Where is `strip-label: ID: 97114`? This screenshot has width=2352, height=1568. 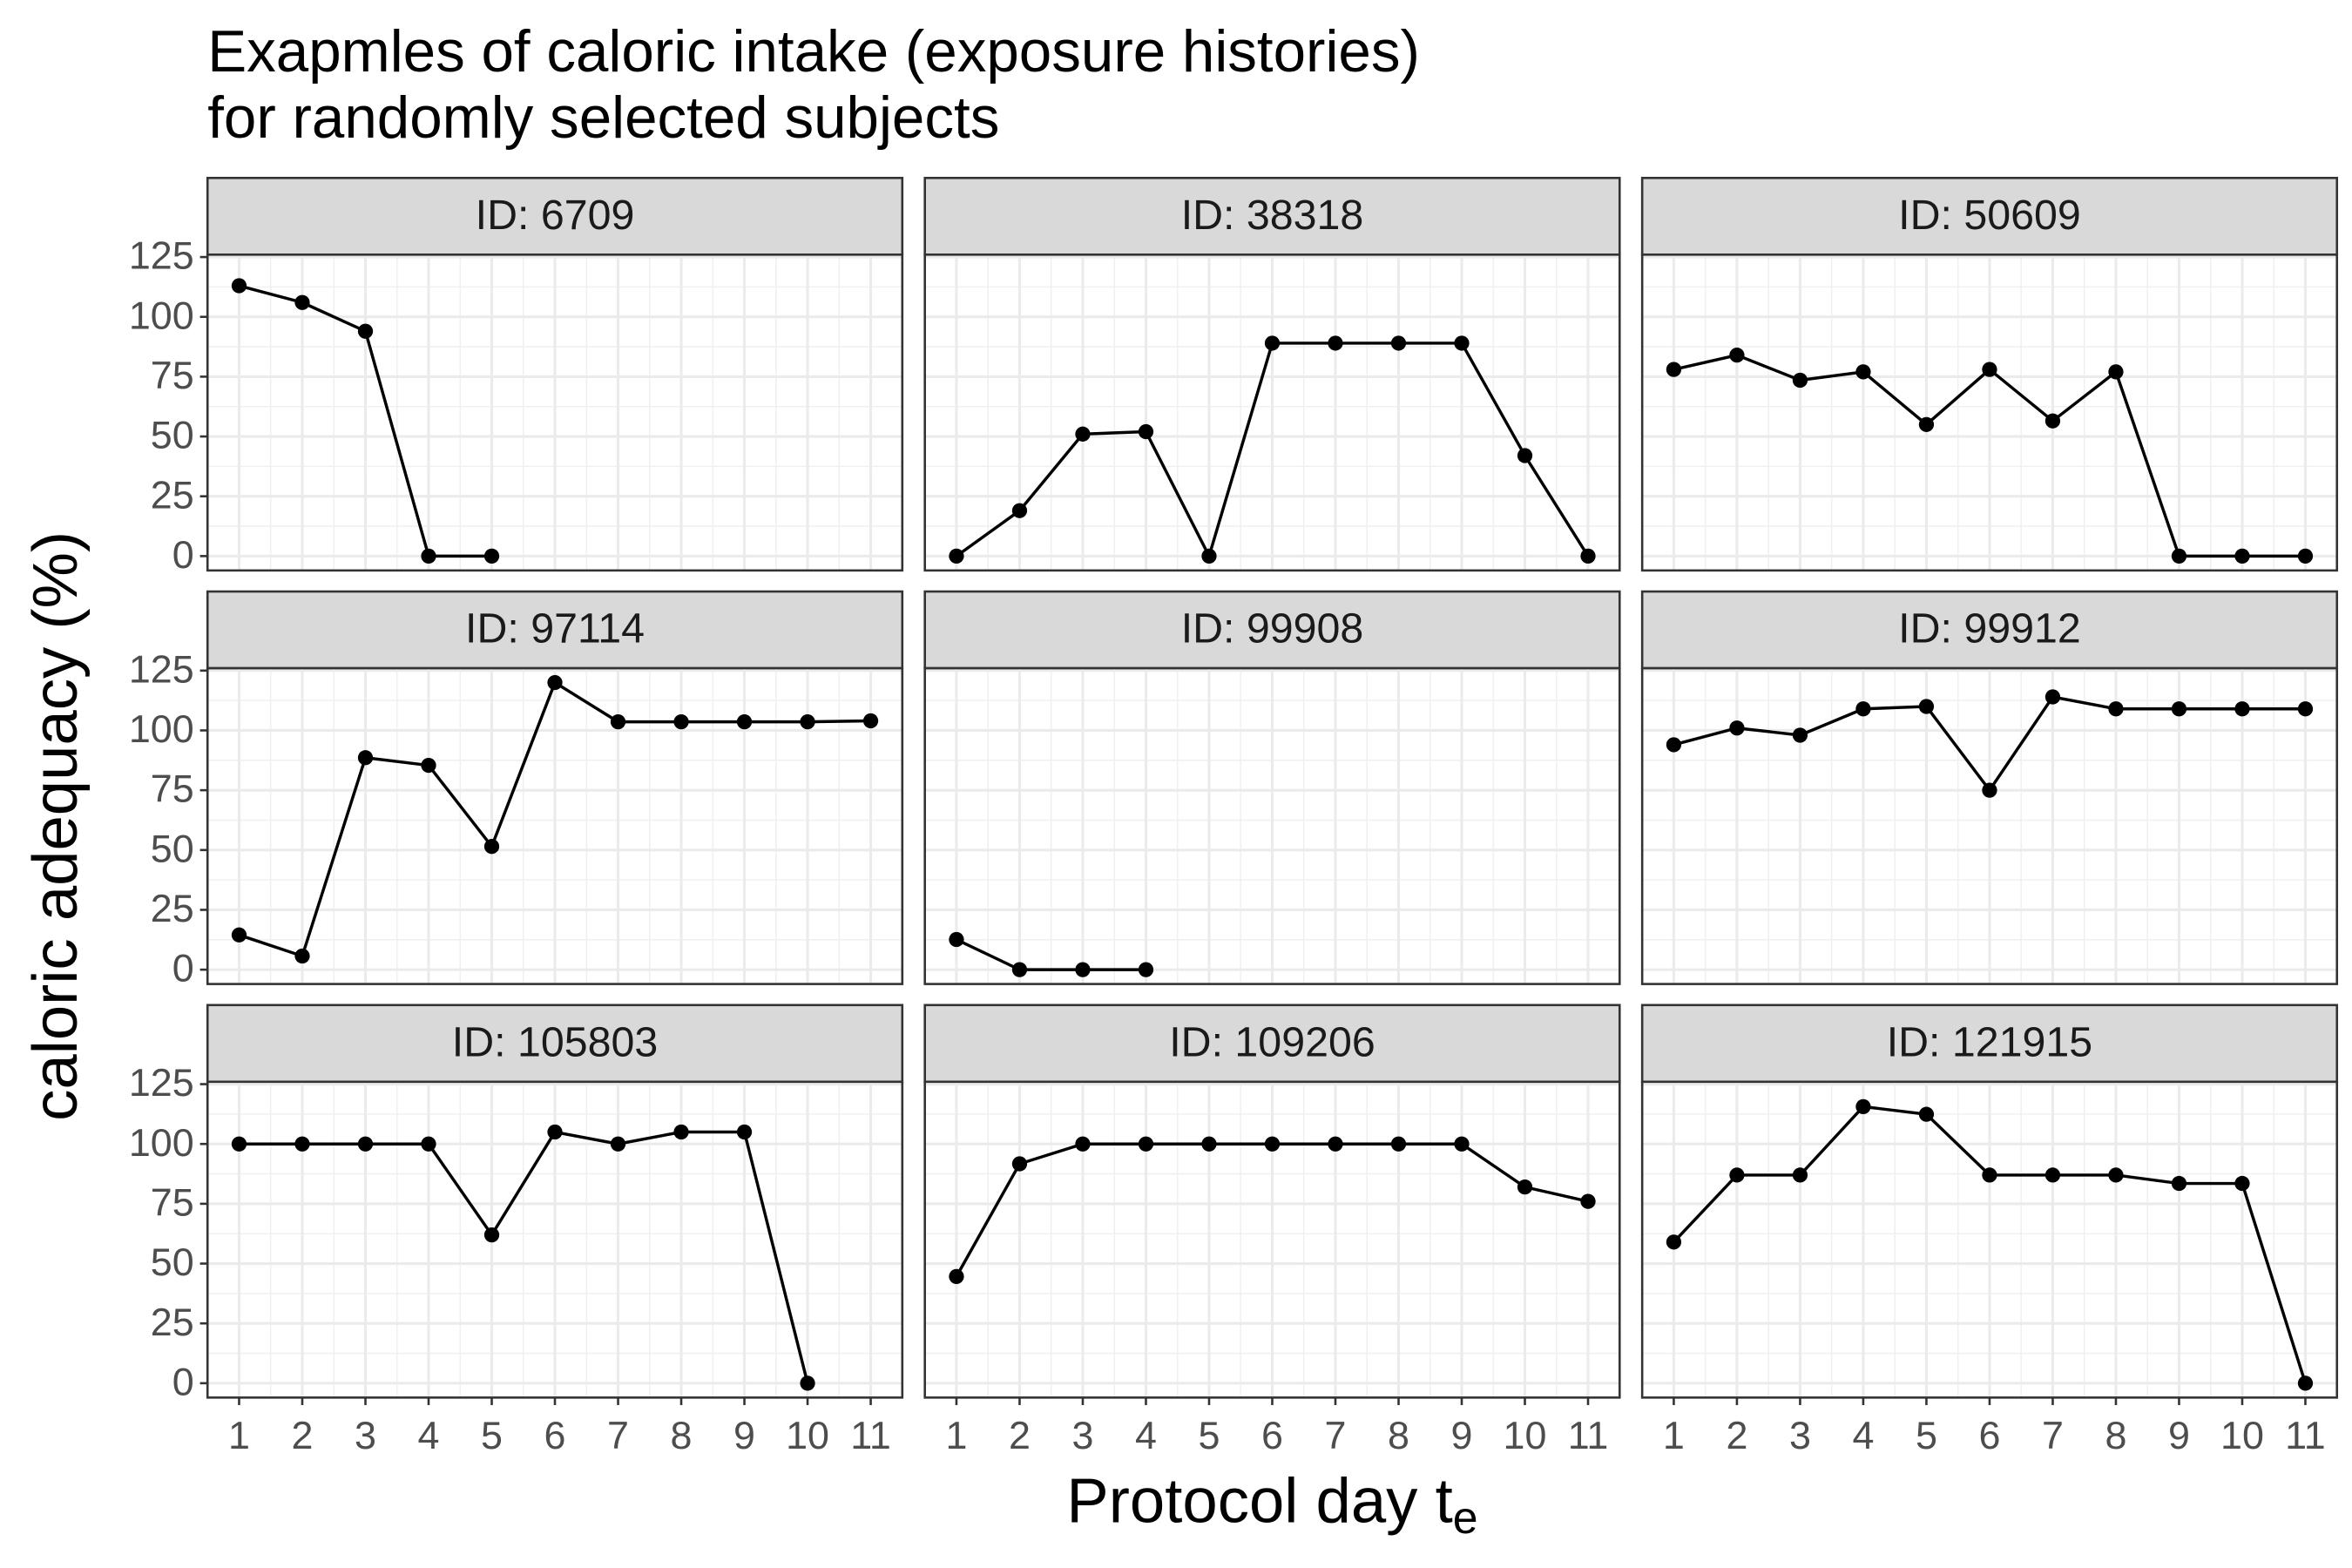
strip-label: ID: 97114 is located at coordinates (555, 628).